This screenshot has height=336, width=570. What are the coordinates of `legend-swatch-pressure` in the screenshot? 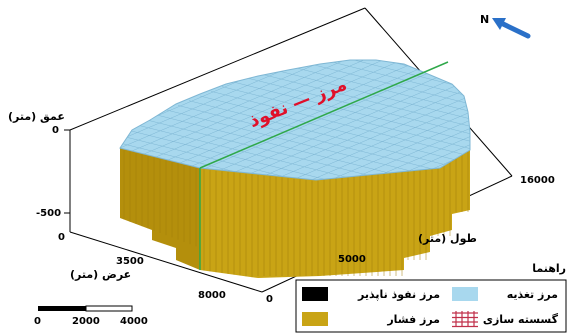 It's located at (315, 319).